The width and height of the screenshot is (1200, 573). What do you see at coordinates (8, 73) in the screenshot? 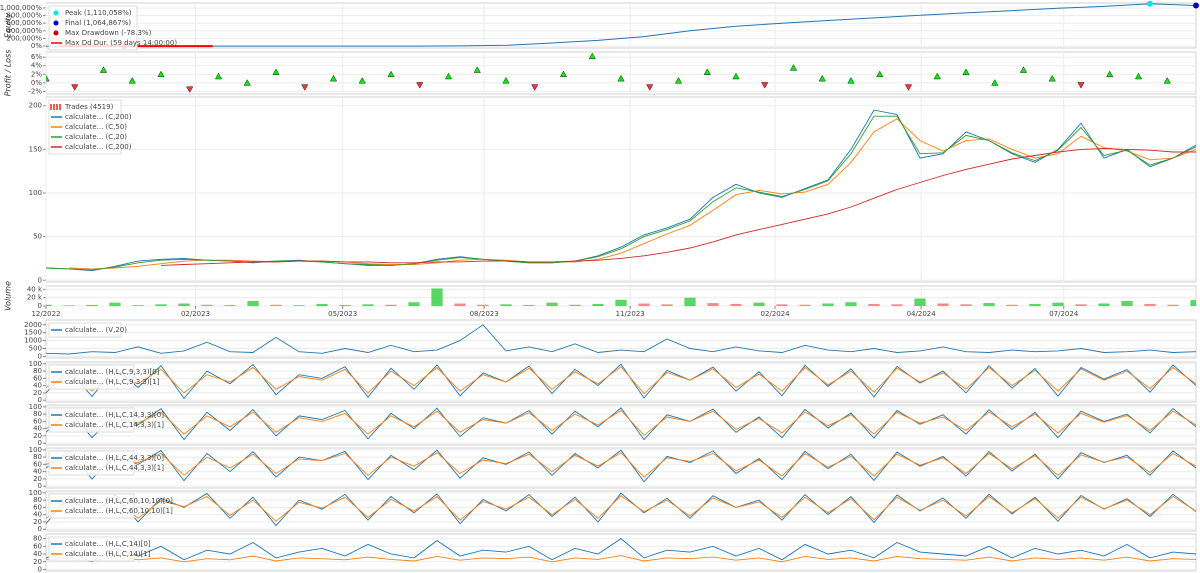
I see `y-axis-label: Profit / Loss` at bounding box center [8, 73].